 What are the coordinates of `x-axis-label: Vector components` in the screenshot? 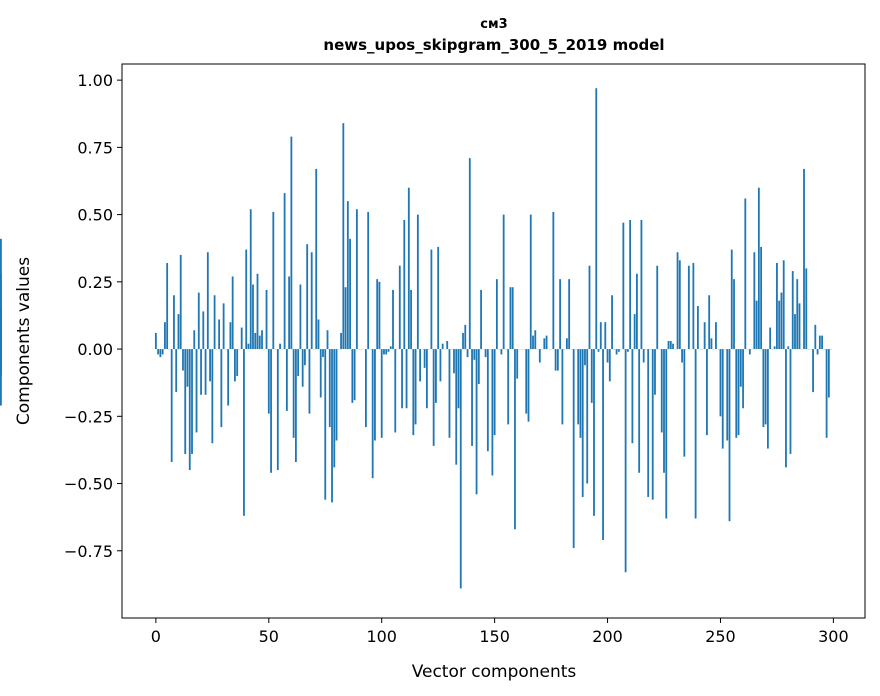 It's located at (494, 672).